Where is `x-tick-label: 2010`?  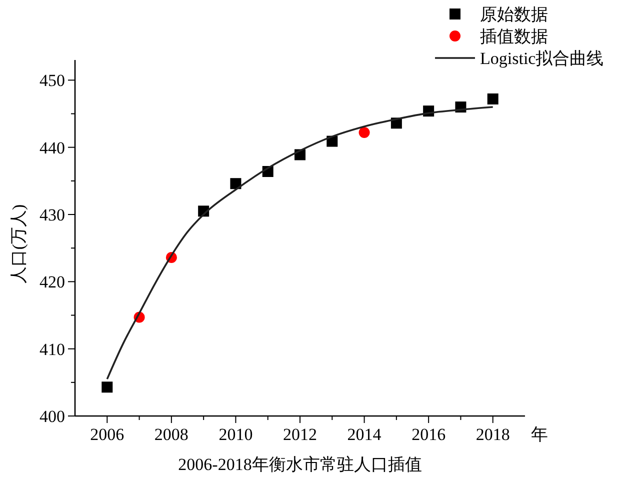
x-tick-label: 2010 is located at coordinates (235, 434).